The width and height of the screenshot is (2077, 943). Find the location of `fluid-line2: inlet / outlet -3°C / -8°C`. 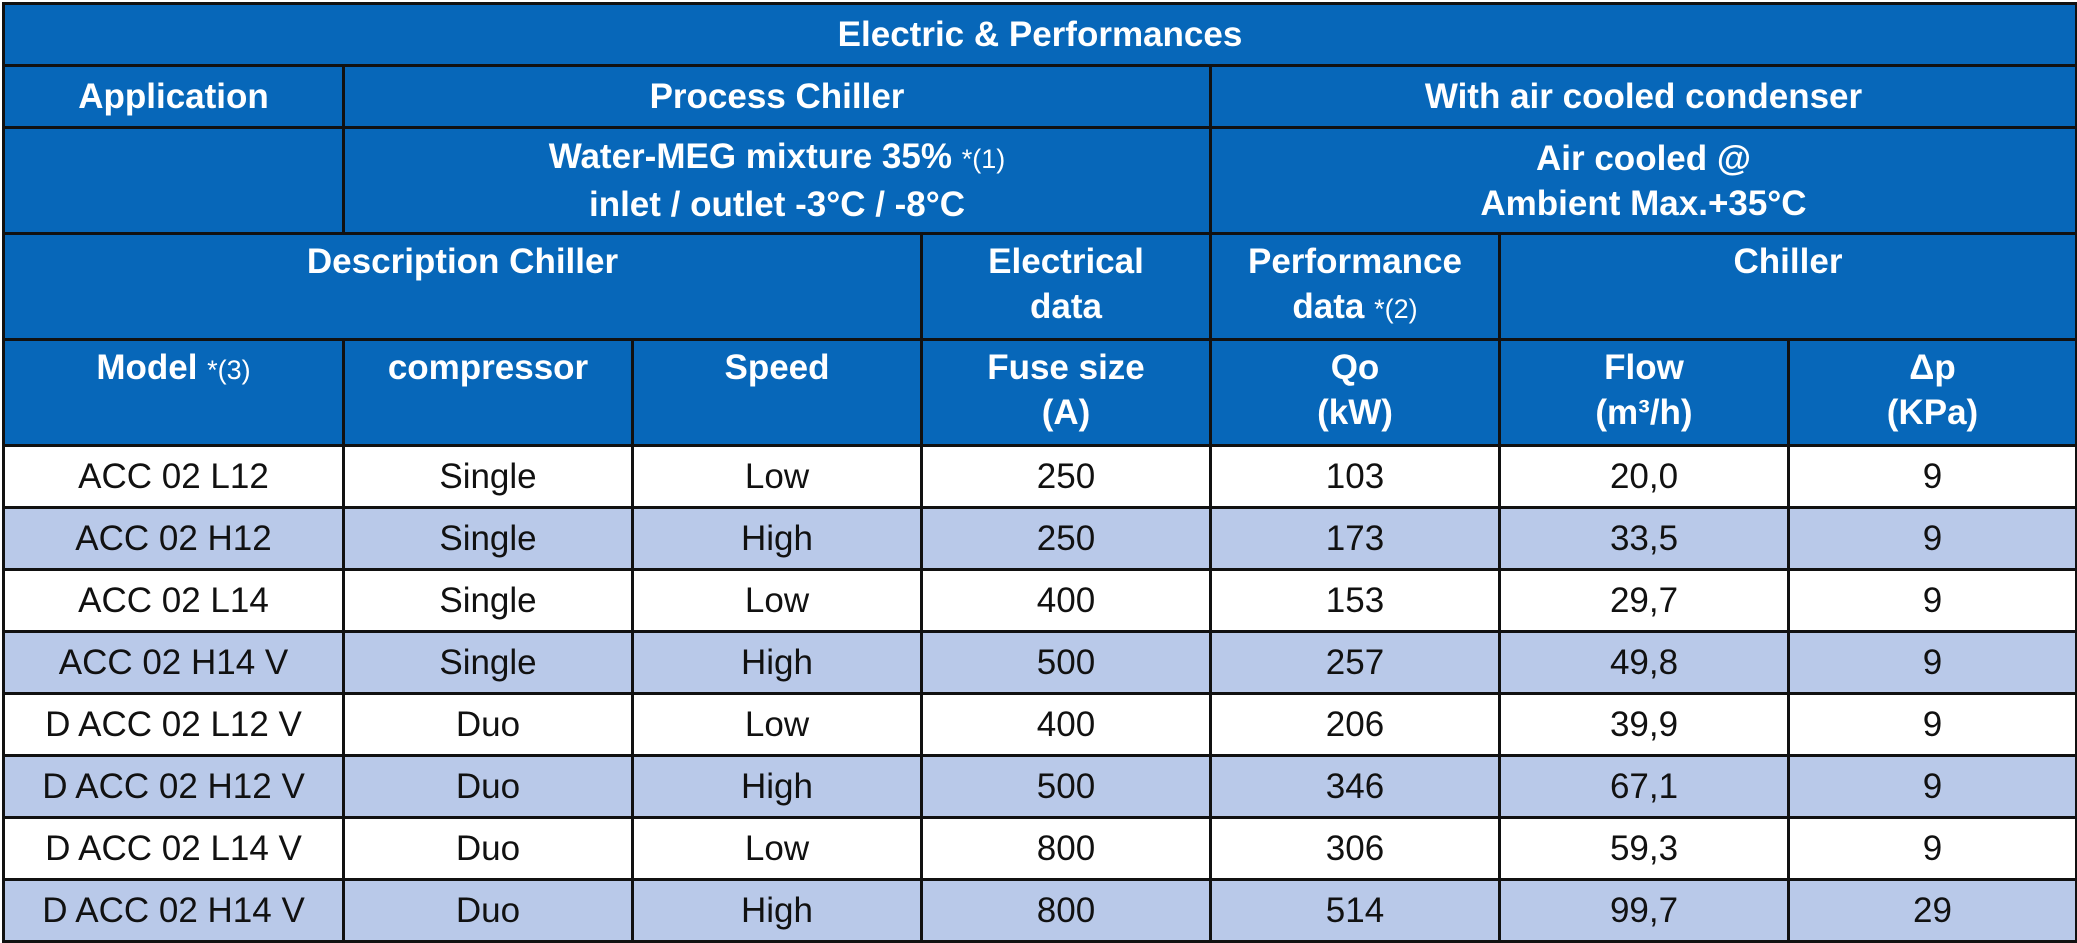

fluid-line2: inlet / outlet -3°C / -8°C is located at coordinates (777, 204).